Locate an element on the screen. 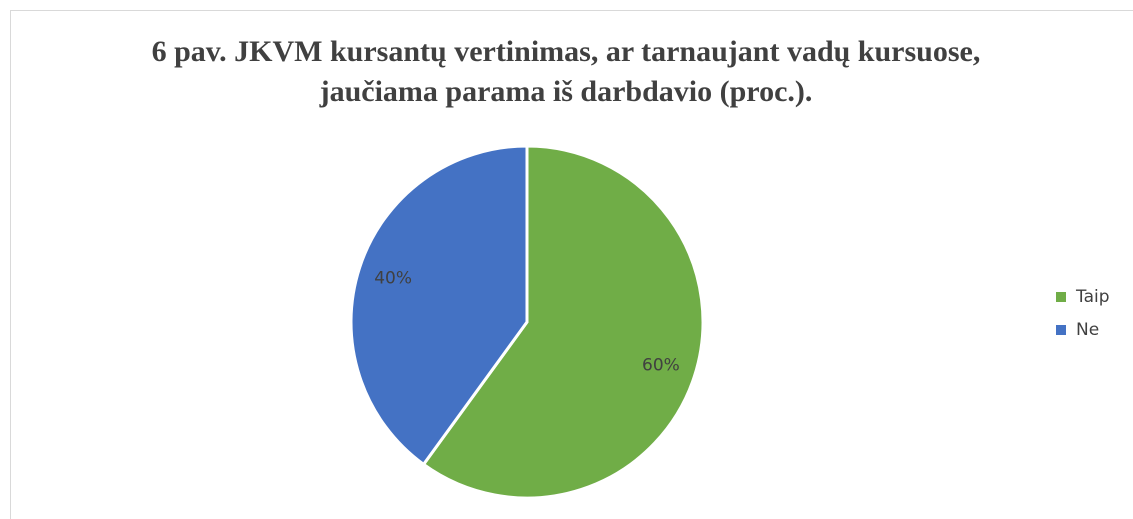 The height and width of the screenshot is (519, 1133). data-label: 40% is located at coordinates (393, 278).